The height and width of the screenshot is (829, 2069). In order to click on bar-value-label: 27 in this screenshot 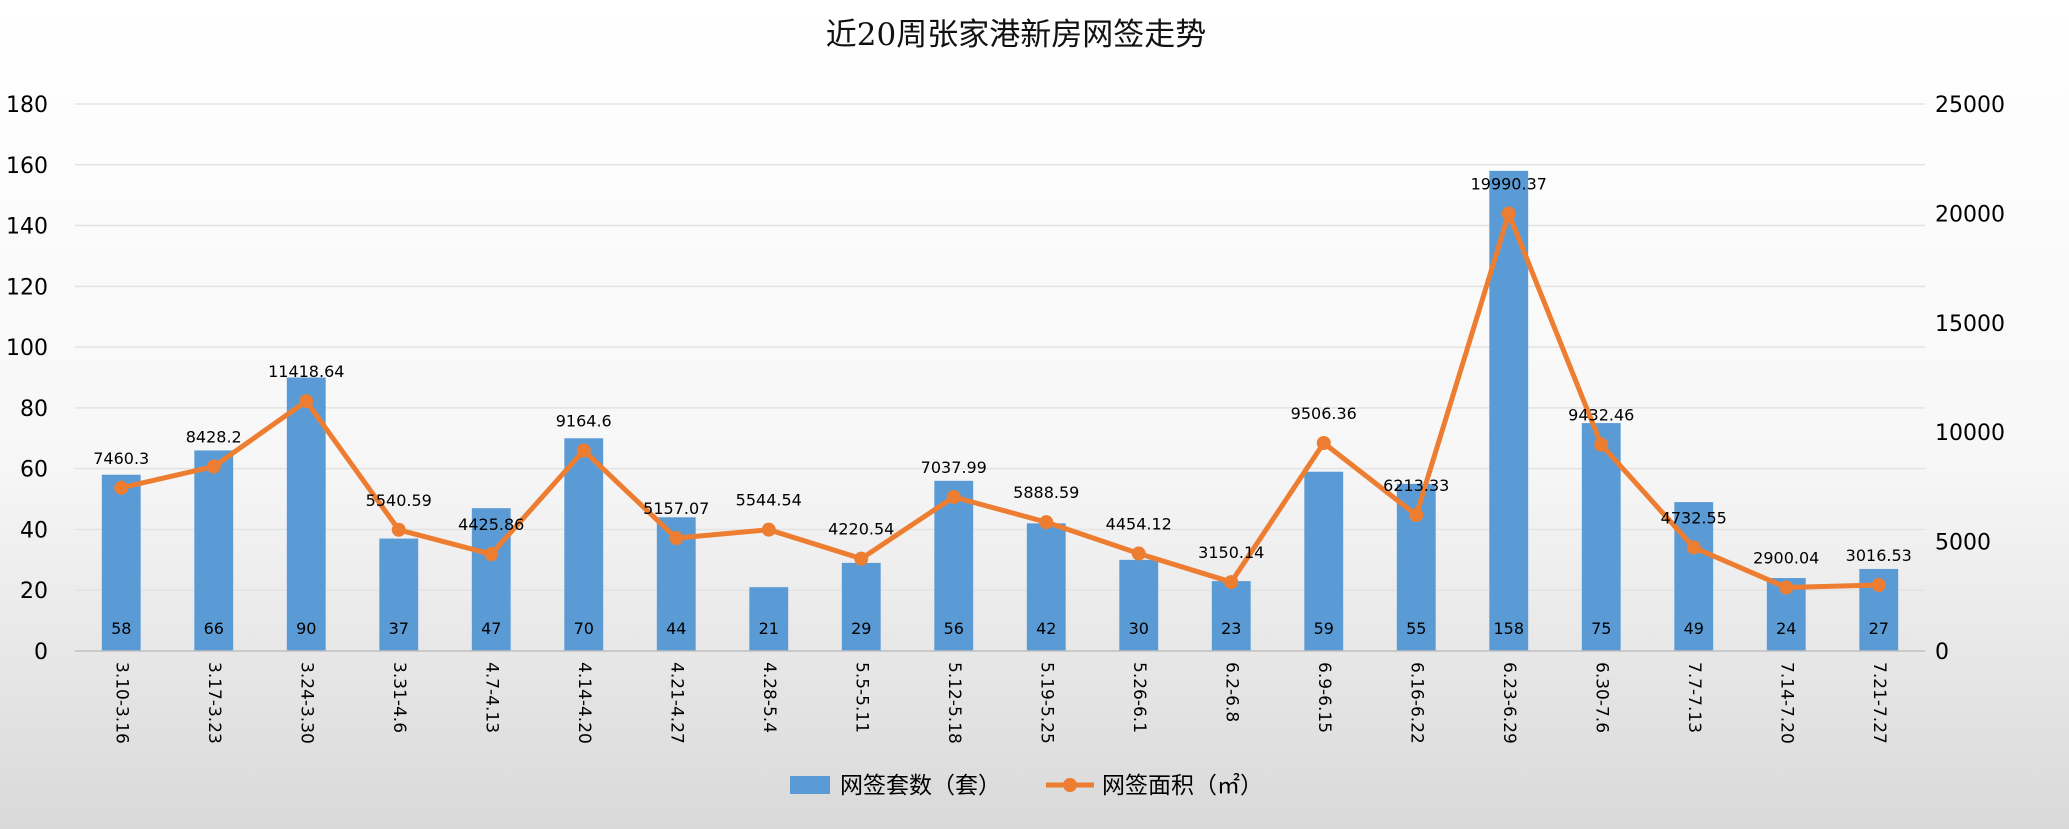, I will do `click(1879, 628)`.